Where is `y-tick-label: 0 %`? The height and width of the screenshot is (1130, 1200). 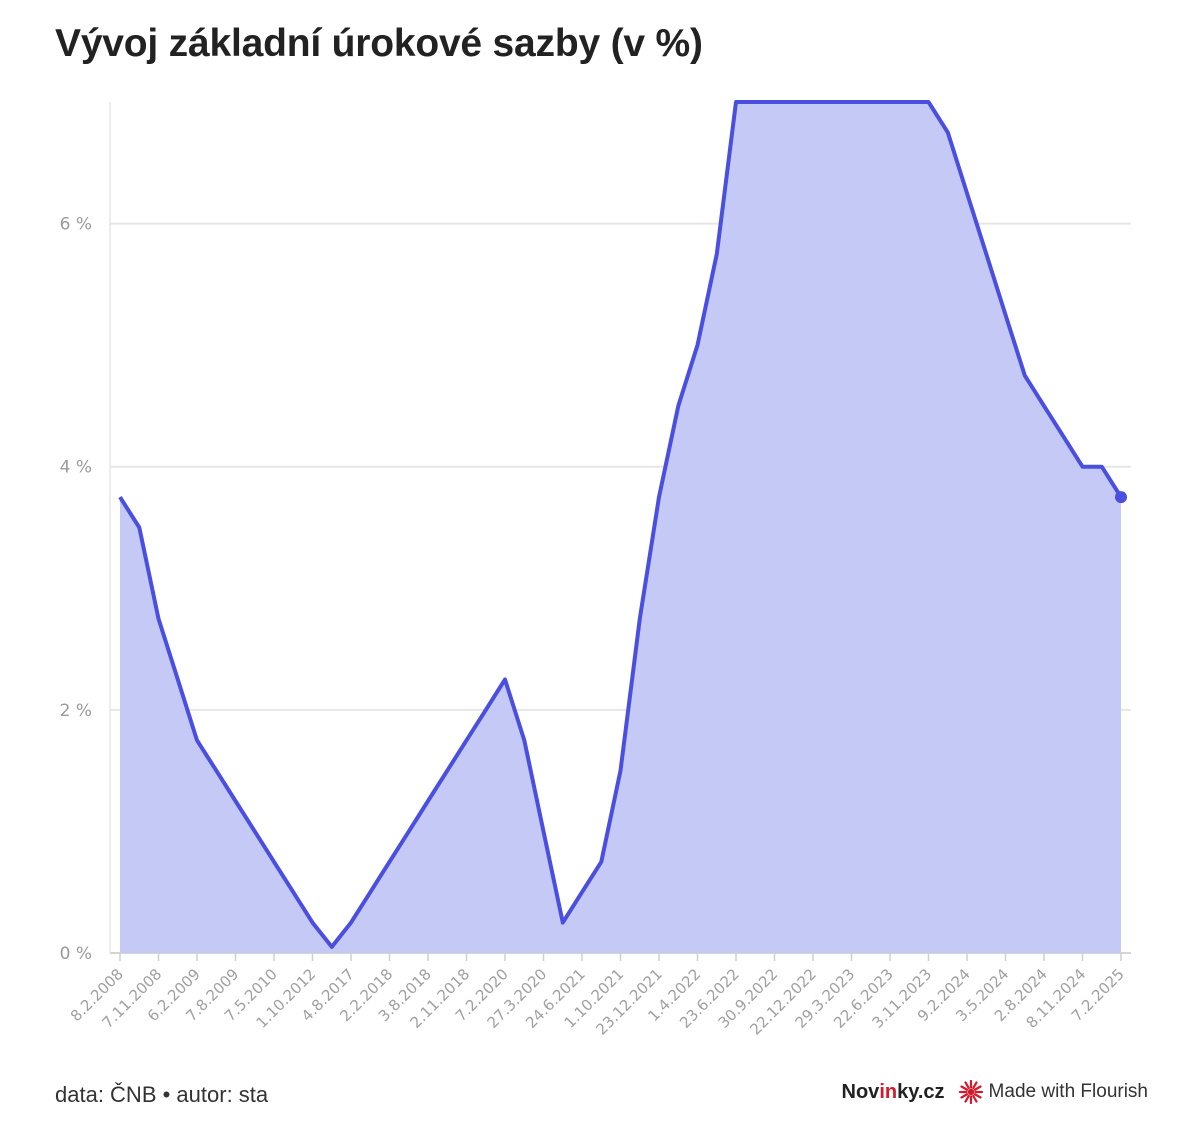 y-tick-label: 0 % is located at coordinates (76, 954).